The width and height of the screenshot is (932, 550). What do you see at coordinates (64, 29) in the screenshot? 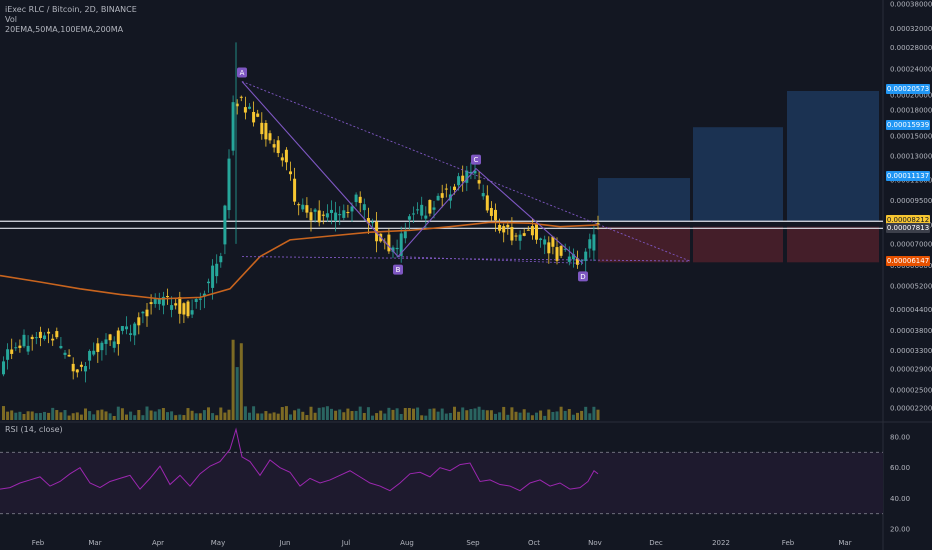
I see `indicators-label: 20EMA,50MA,100EMA,200MA` at bounding box center [64, 29].